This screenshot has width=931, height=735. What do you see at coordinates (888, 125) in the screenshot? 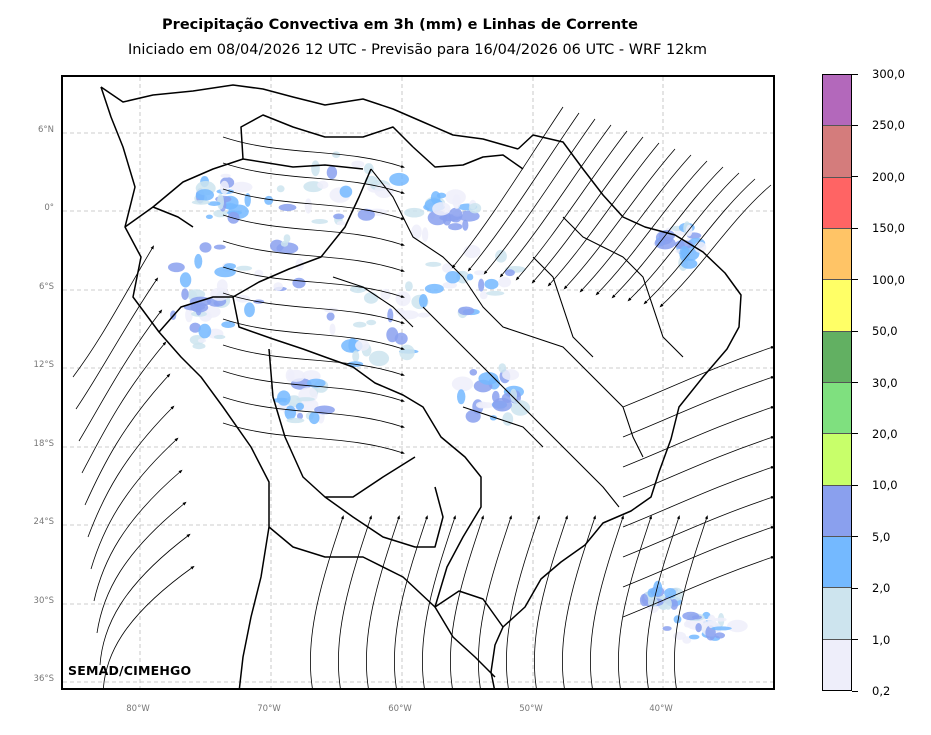
I see `colorbar-label: 250,0` at bounding box center [888, 125].